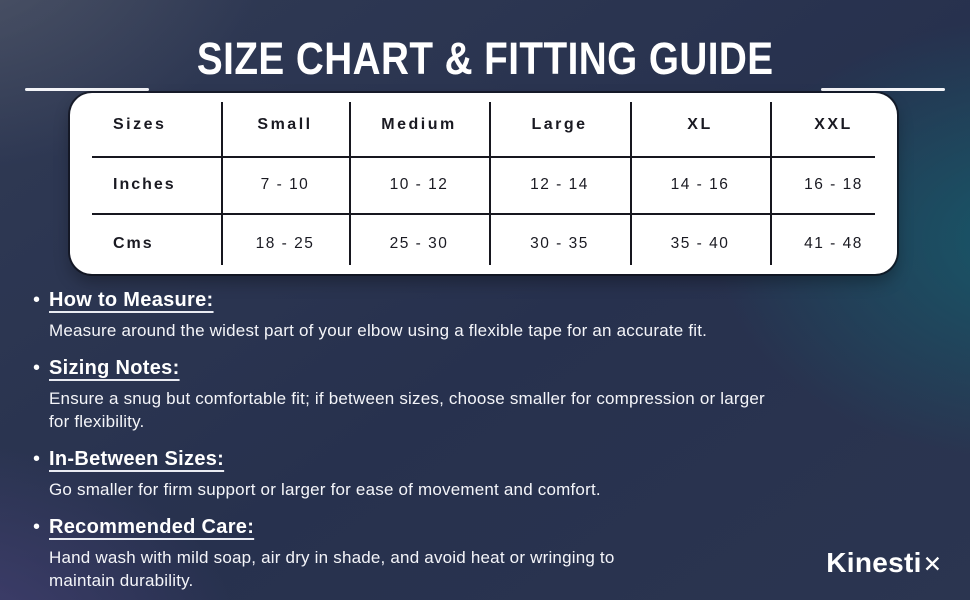  Describe the element at coordinates (833, 184) in the screenshot. I see `size-cell-inches-xxl: 16 - 18` at that location.